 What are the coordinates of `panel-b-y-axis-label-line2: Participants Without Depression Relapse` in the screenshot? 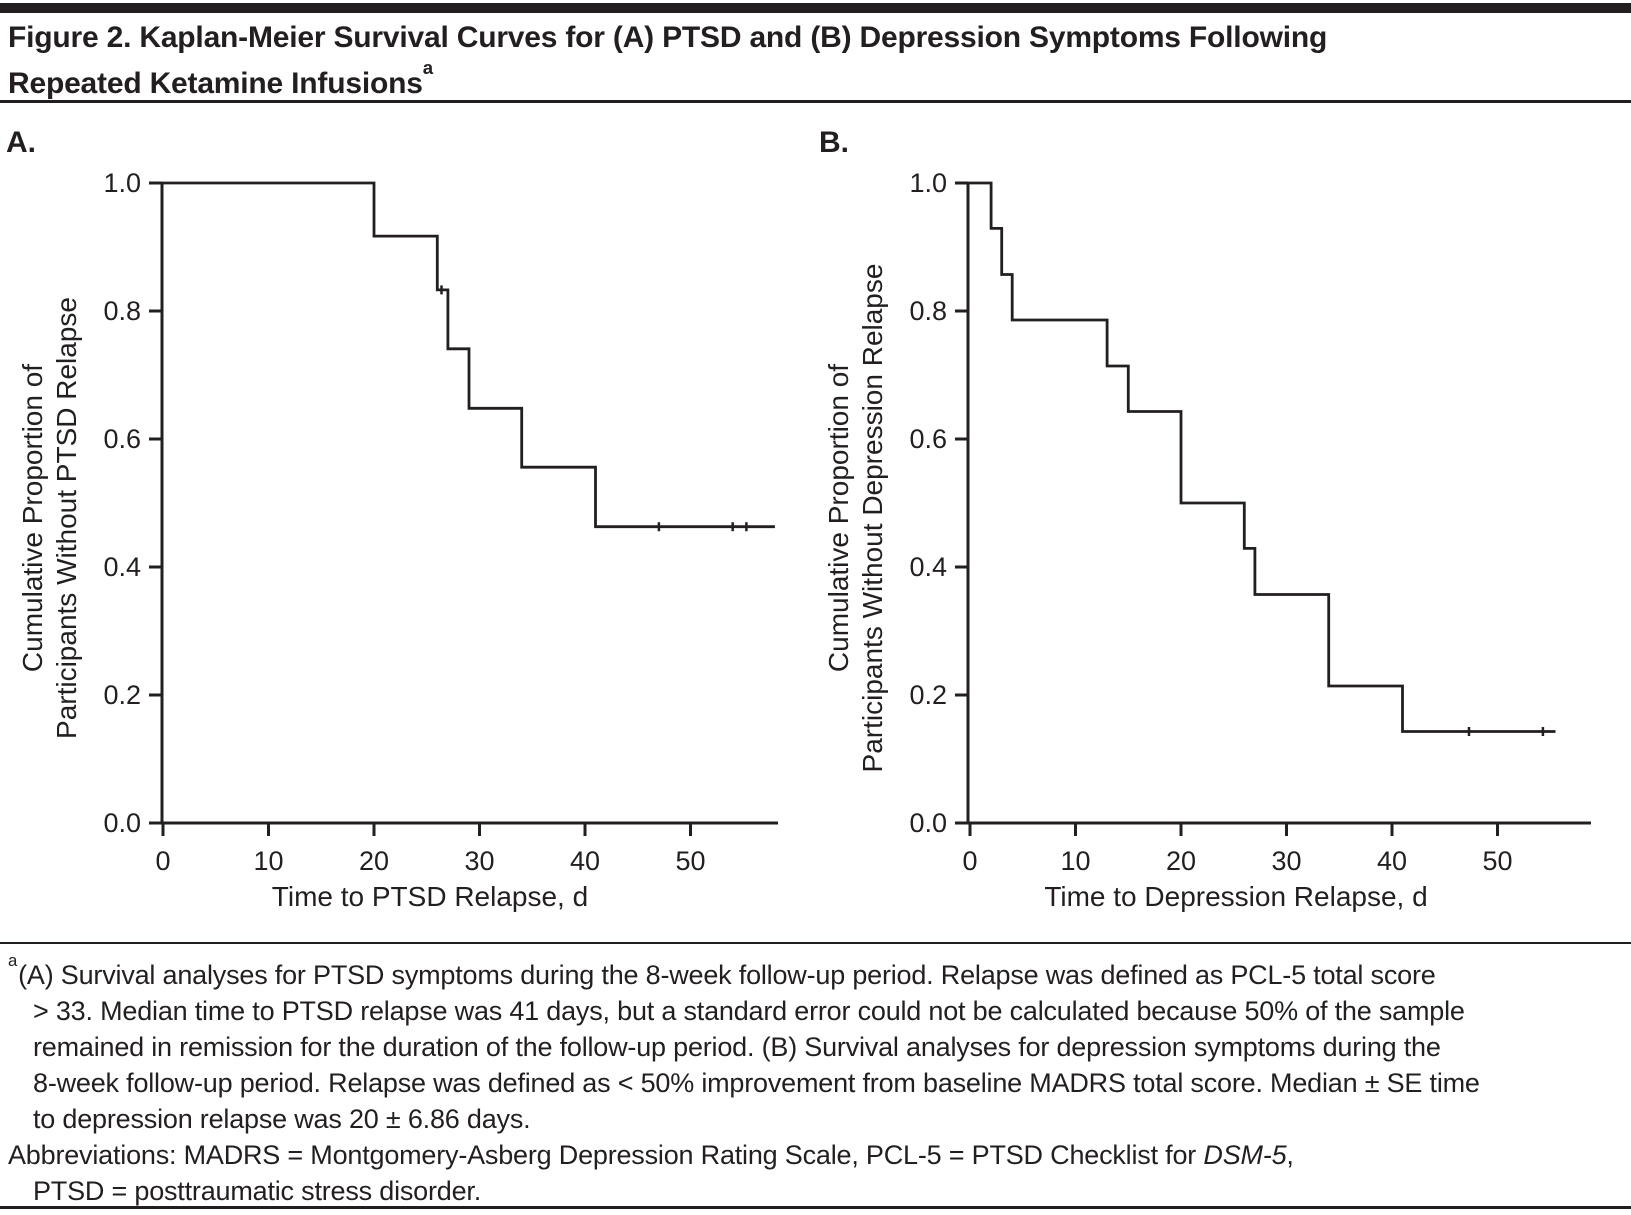 It's located at (872, 518).